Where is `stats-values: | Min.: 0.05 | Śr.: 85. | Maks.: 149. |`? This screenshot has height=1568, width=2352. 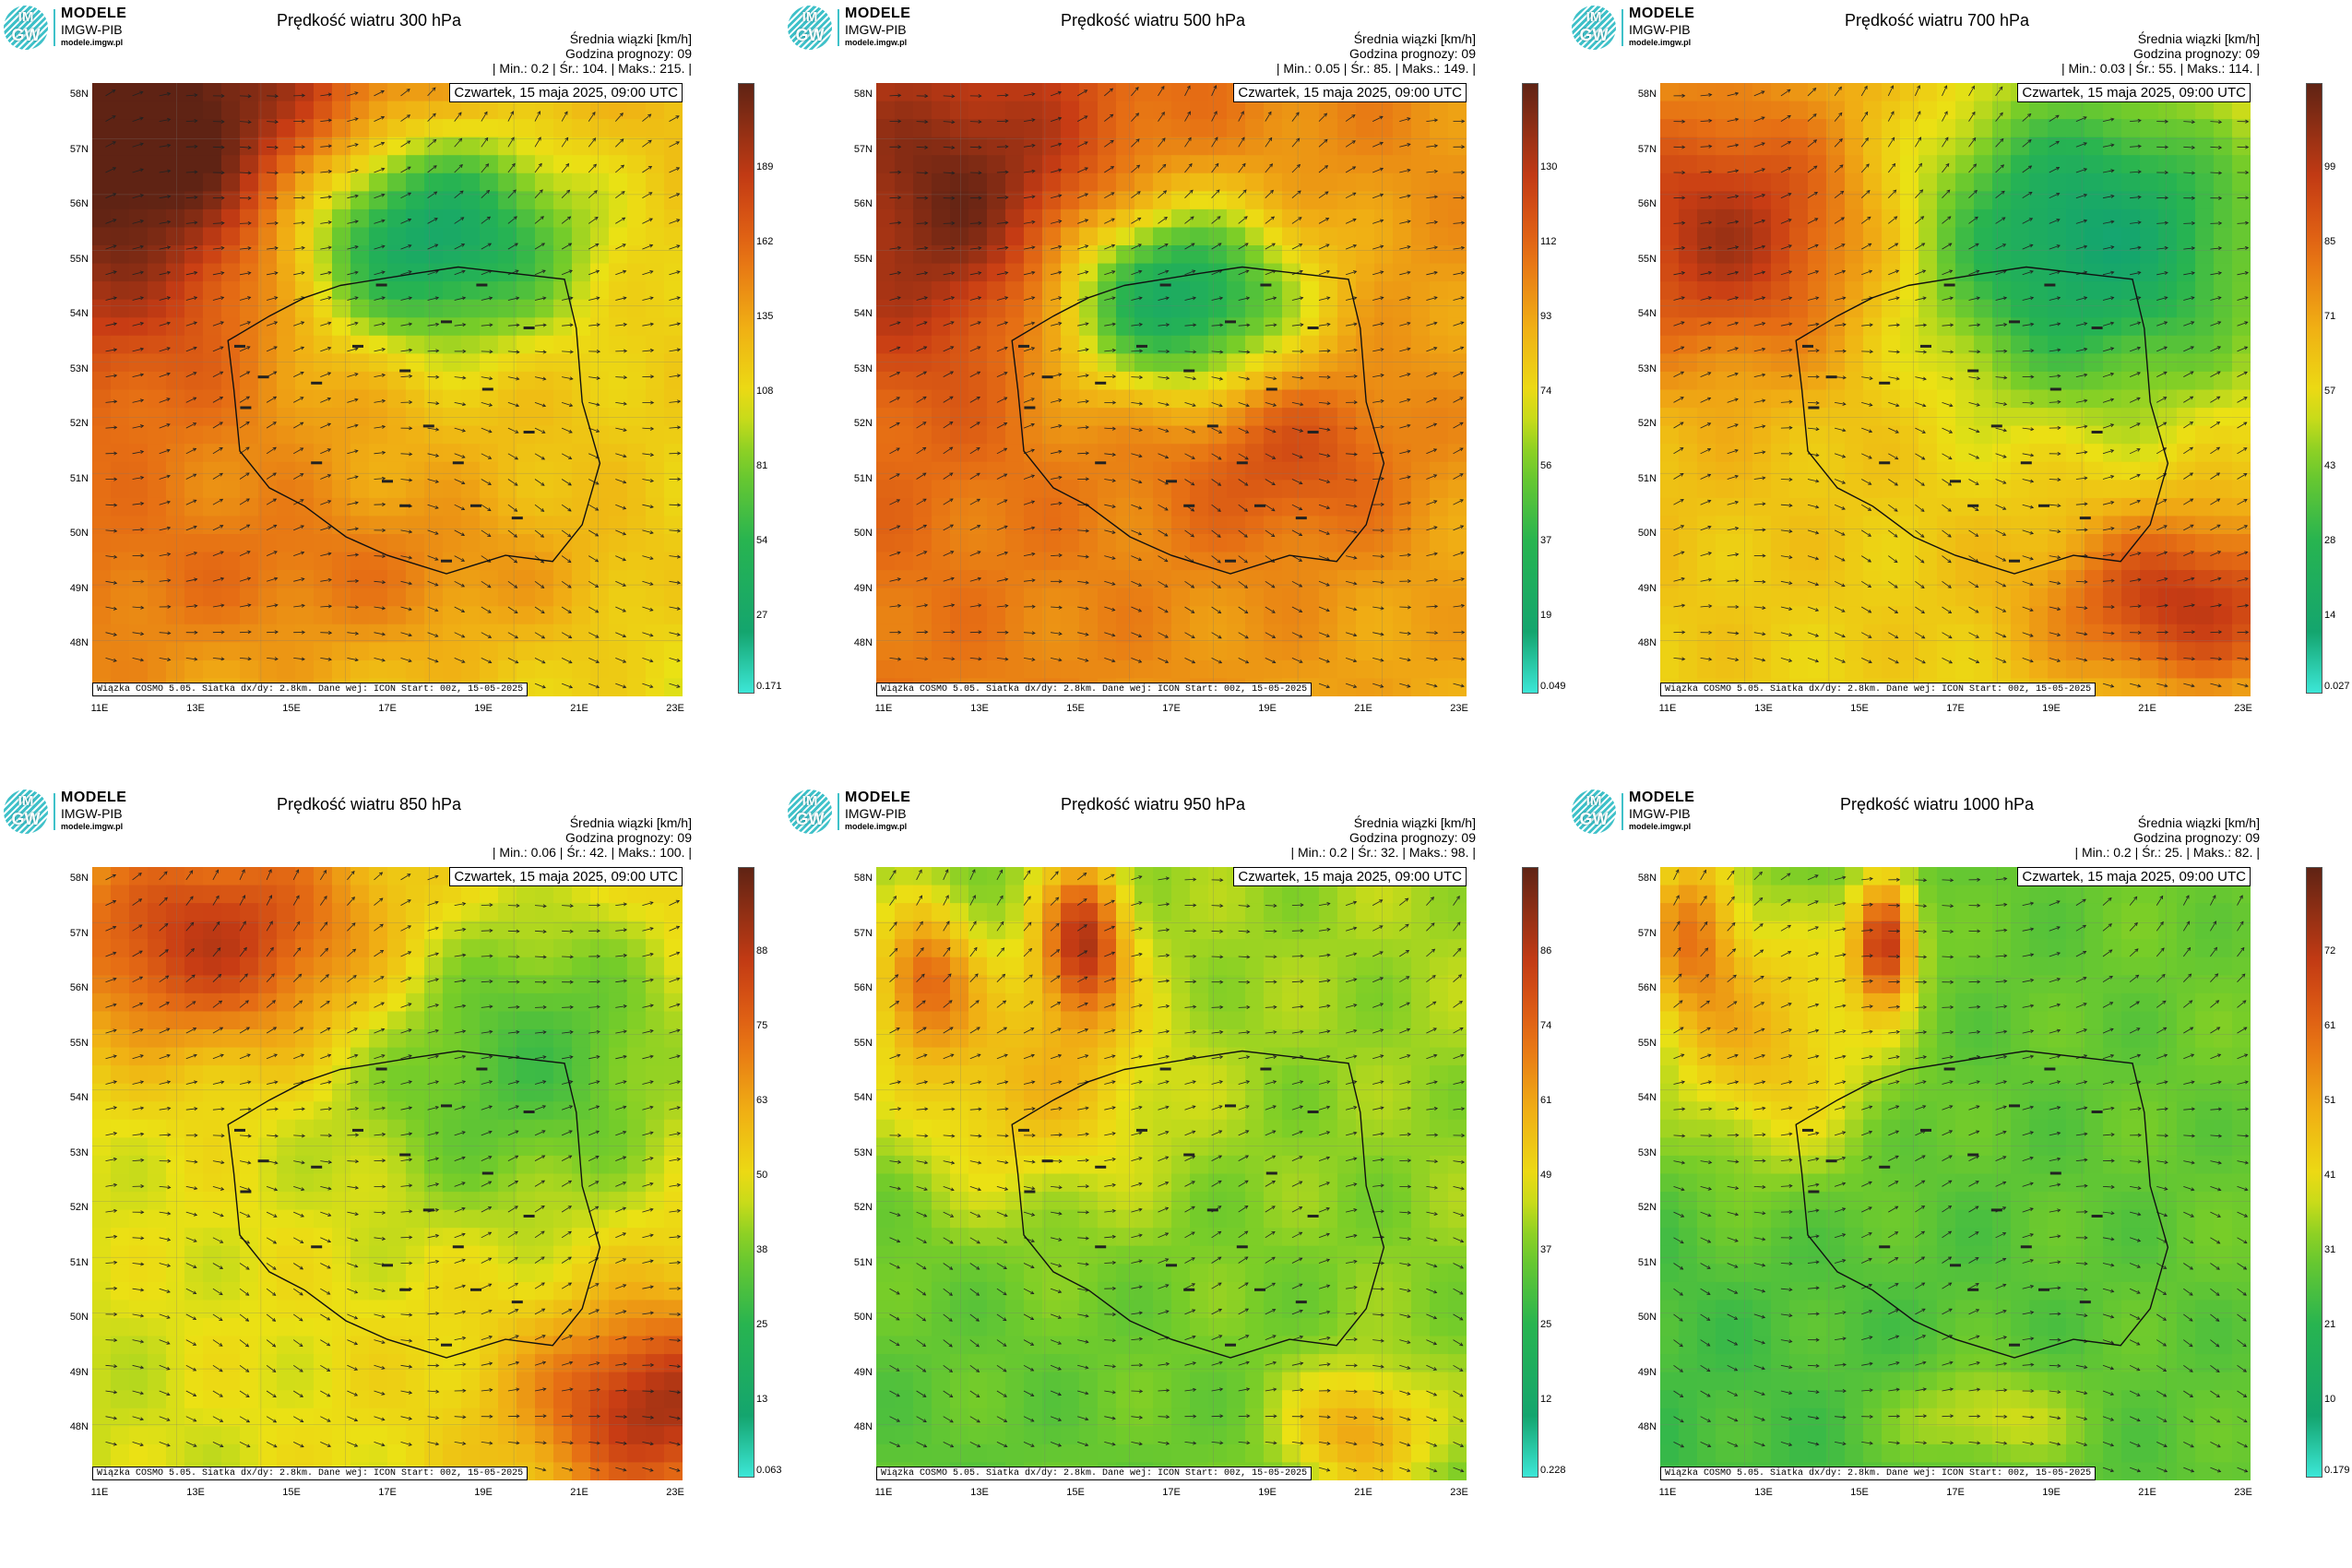 stats-values: | Min.: 0.05 | Śr.: 85. | Maks.: 149. | is located at coordinates (1376, 68).